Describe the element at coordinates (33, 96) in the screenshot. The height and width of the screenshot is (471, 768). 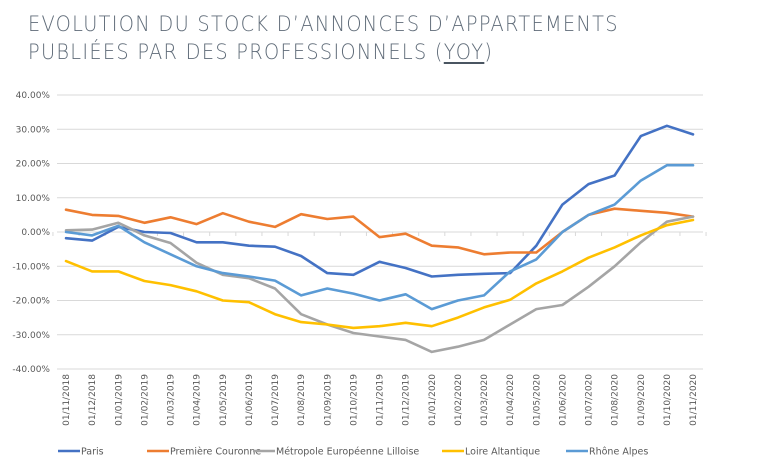
I see `y-tick-label: 40.00%` at that location.